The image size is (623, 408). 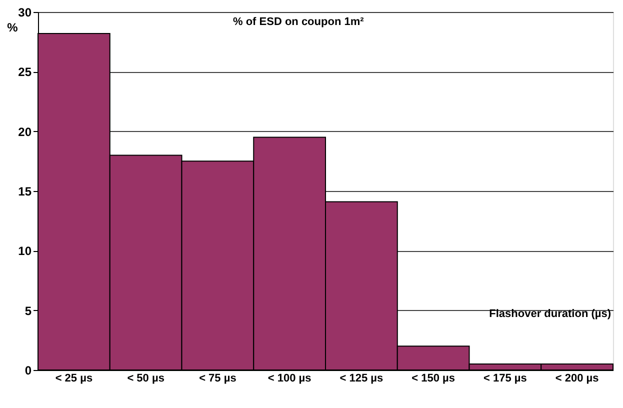 I want to click on chart-title: % of ESD on coupon 1m², so click(x=298, y=22).